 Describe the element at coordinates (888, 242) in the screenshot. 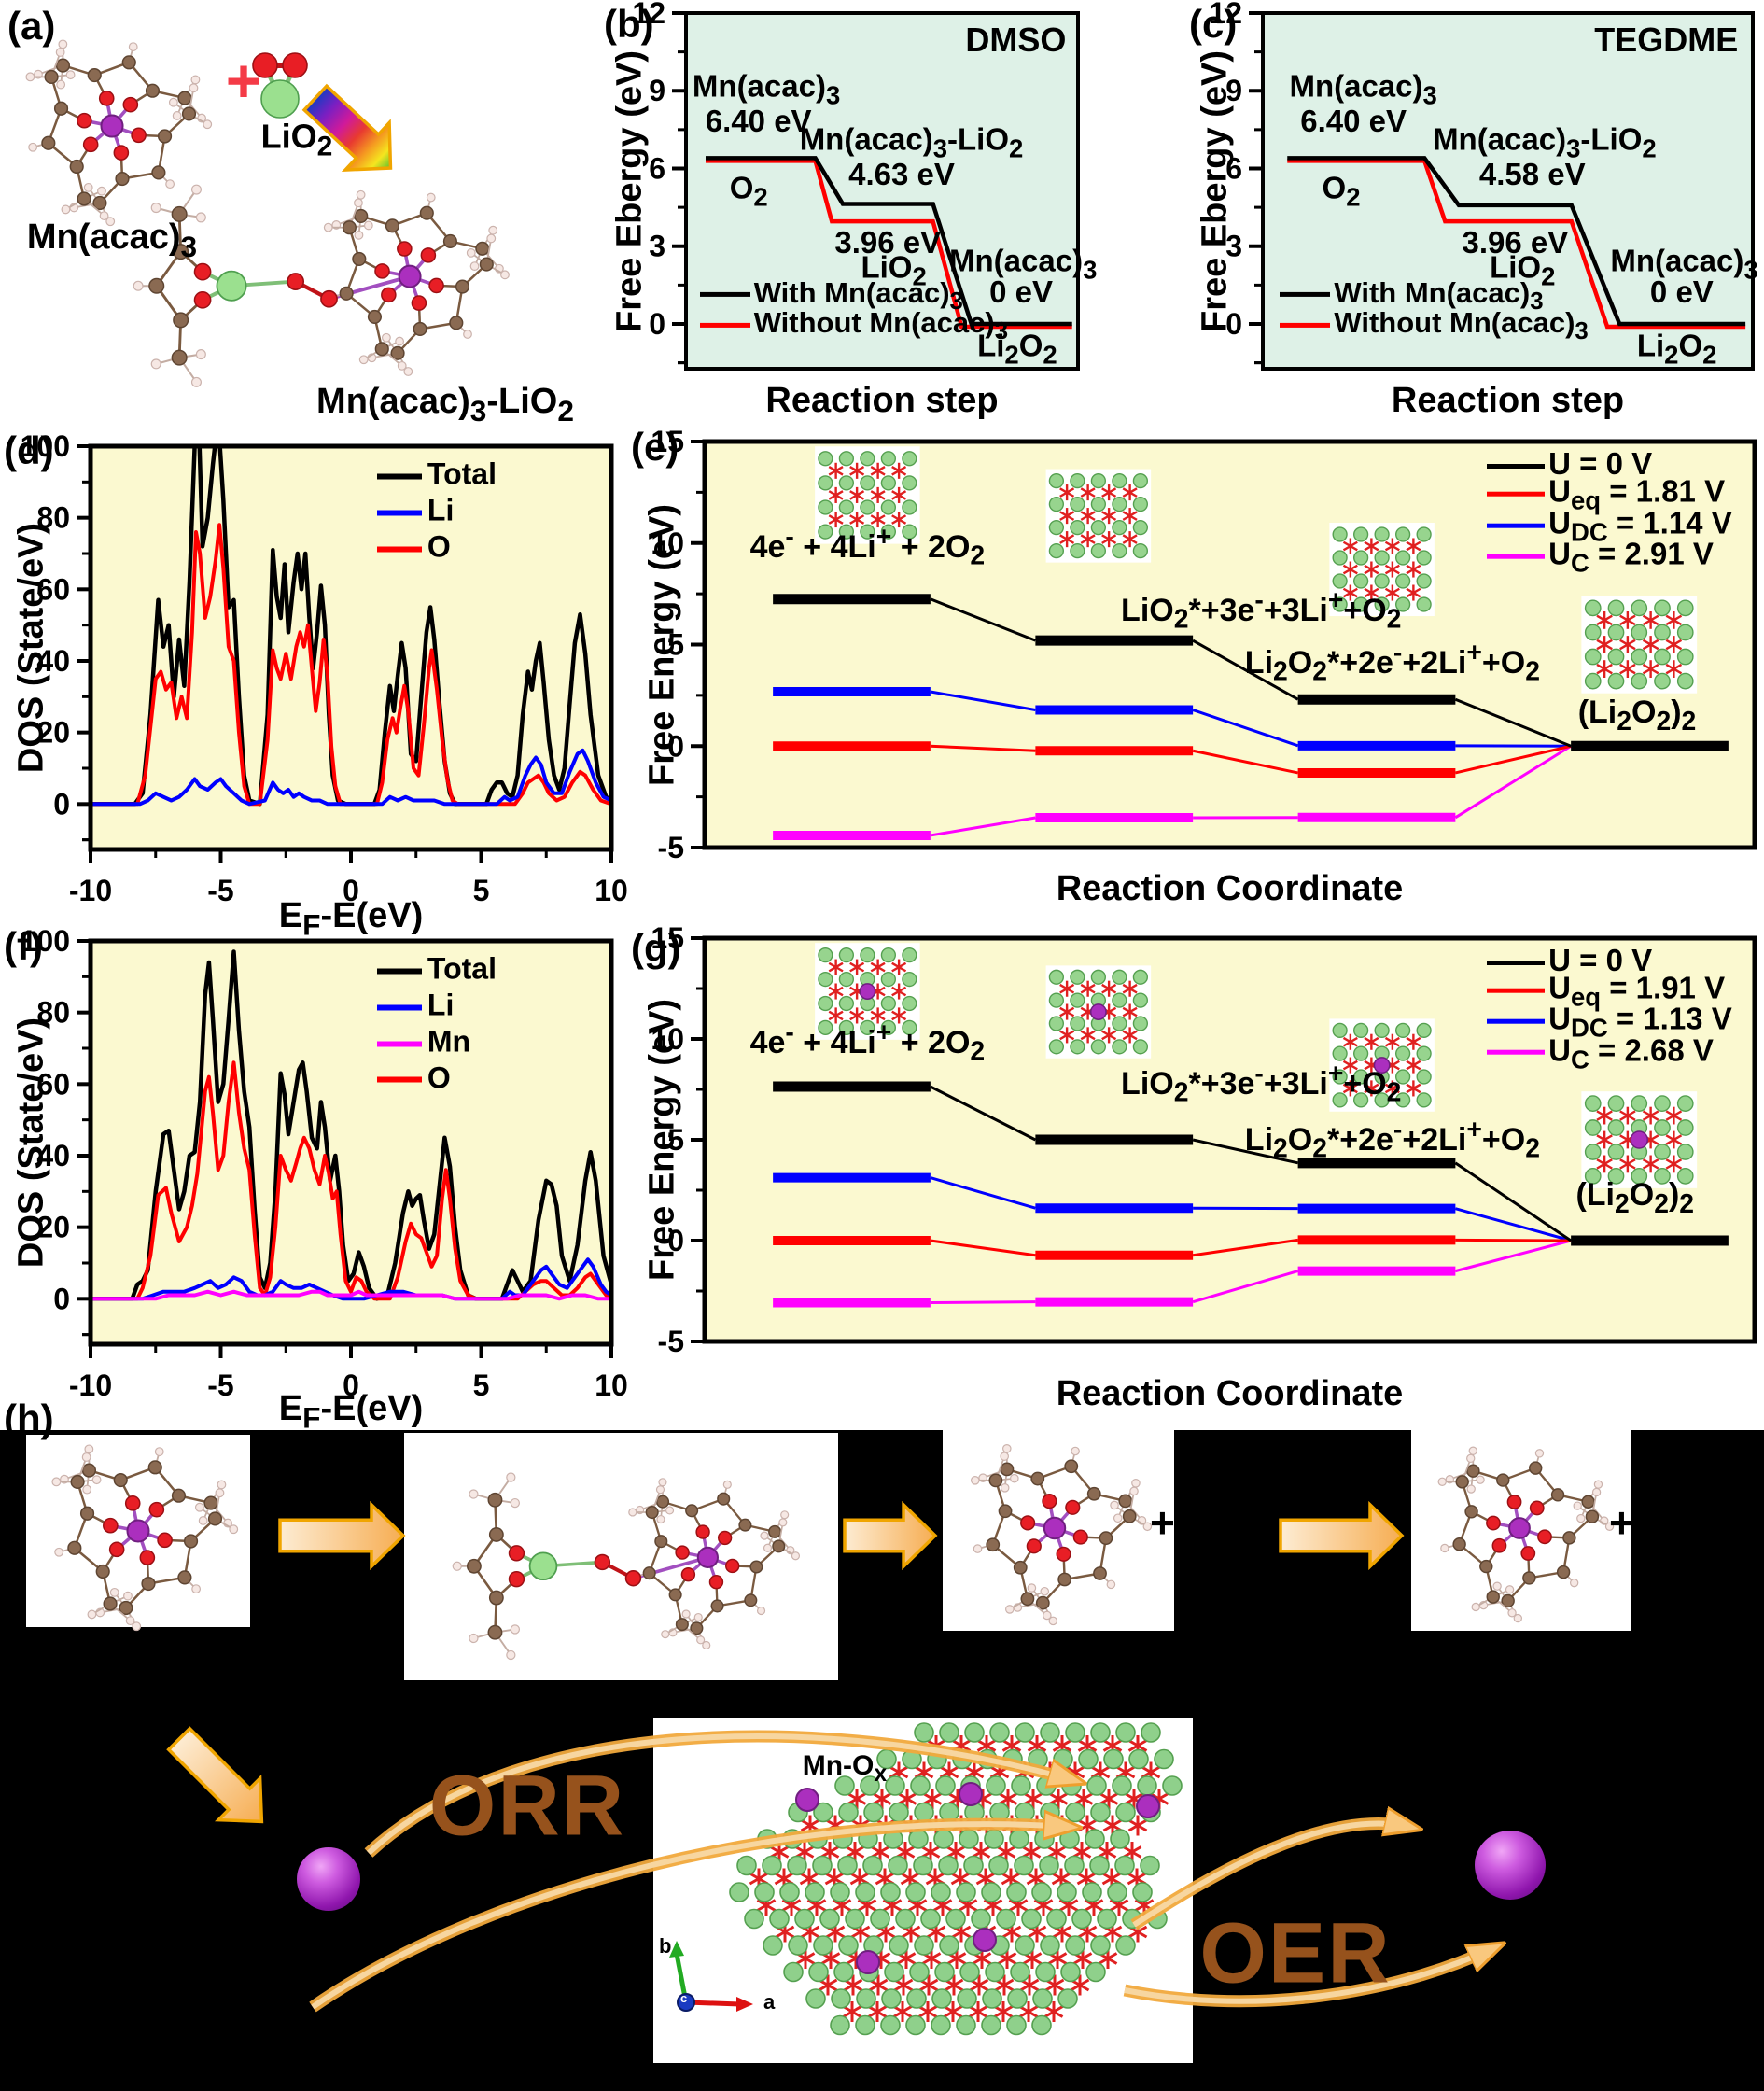

I see `annotation: 3.96 eV` at that location.